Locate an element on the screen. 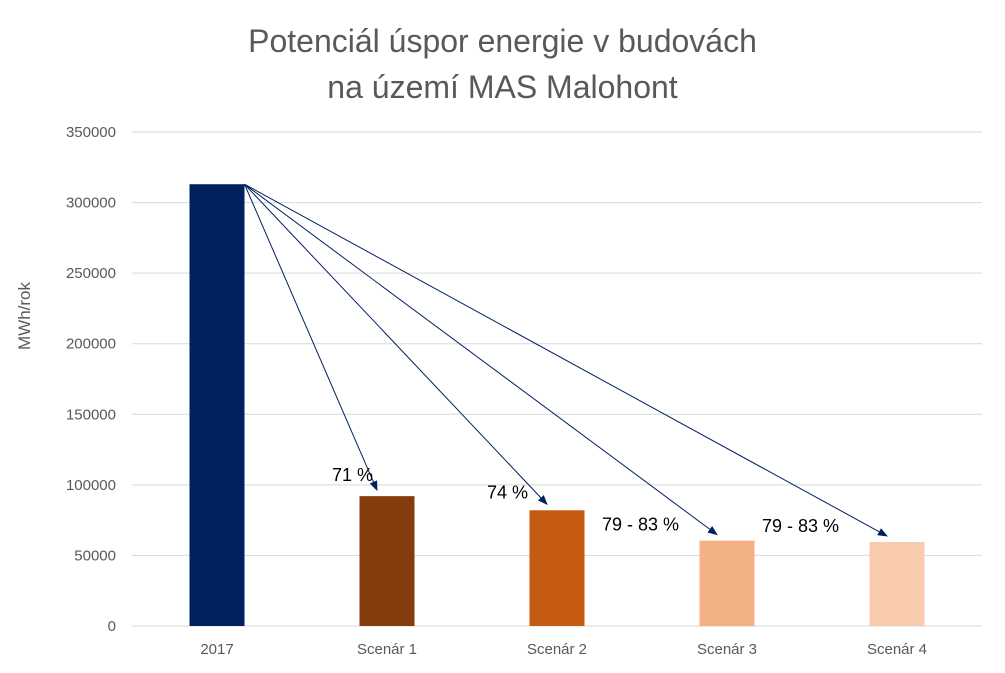 This screenshot has width=1005, height=673. y-tick-label: 350000 is located at coordinates (91, 132).